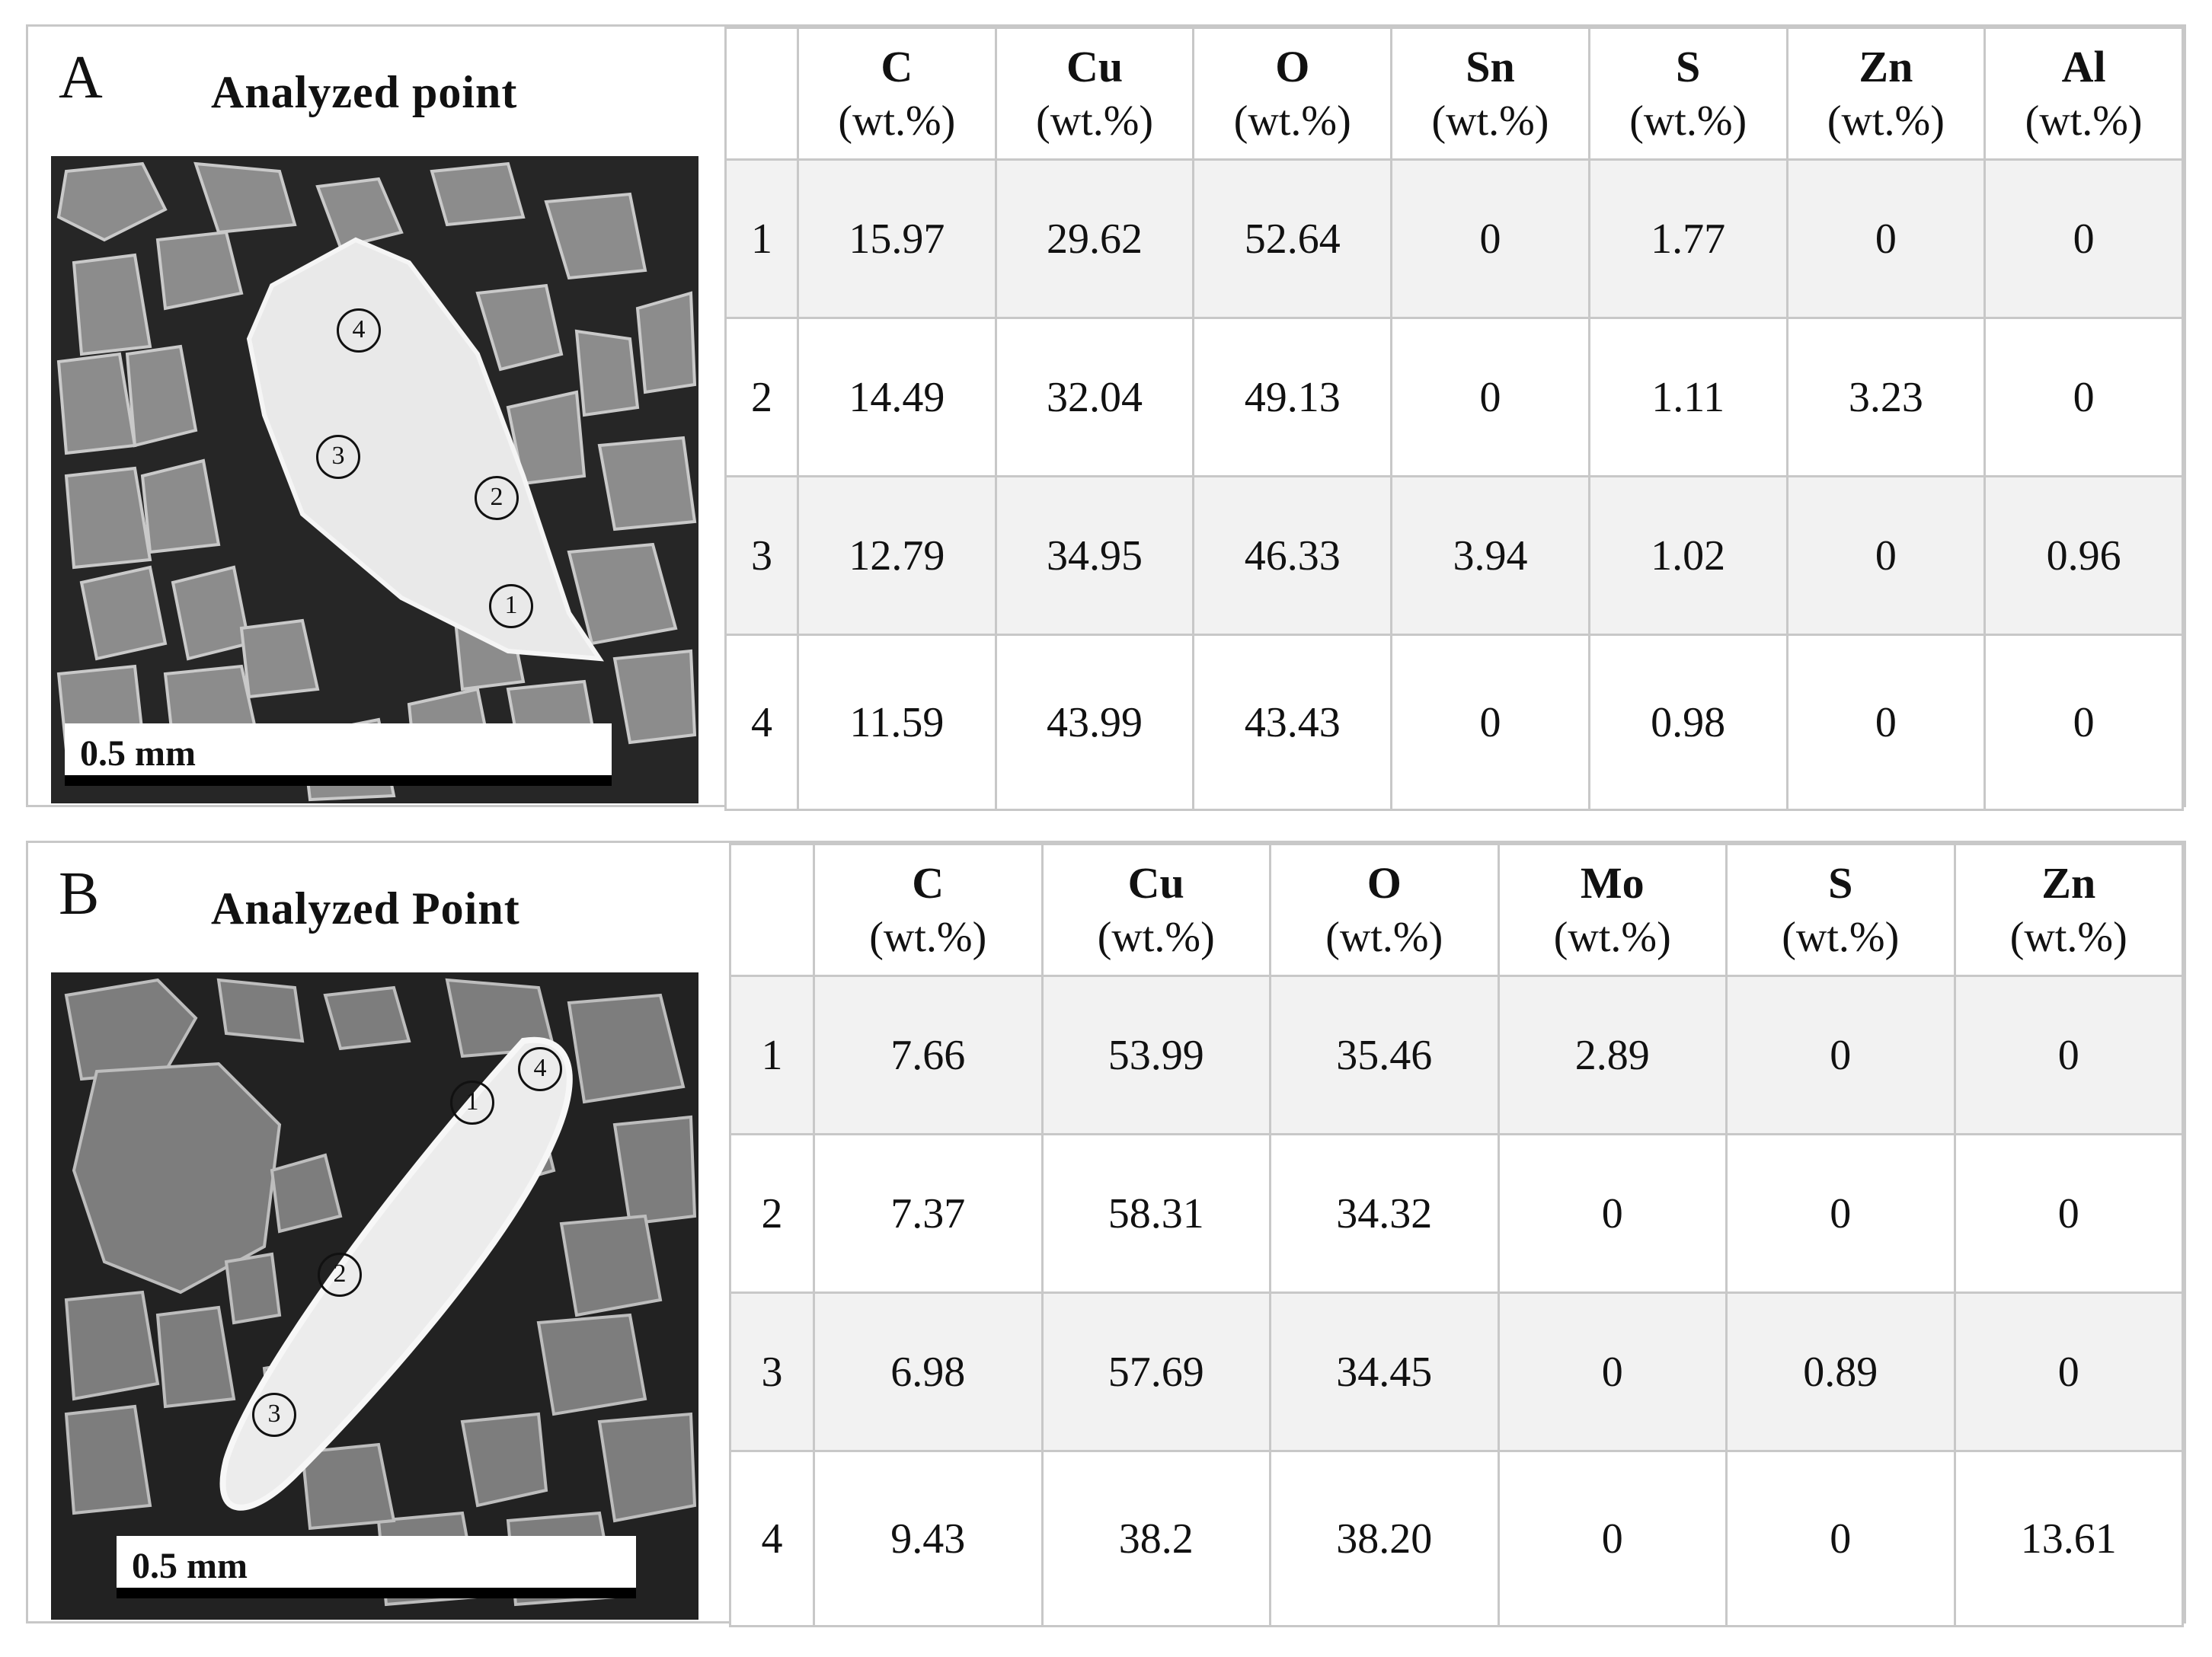  What do you see at coordinates (497, 498) in the screenshot?
I see `panel-a-point-marker-2: 2` at bounding box center [497, 498].